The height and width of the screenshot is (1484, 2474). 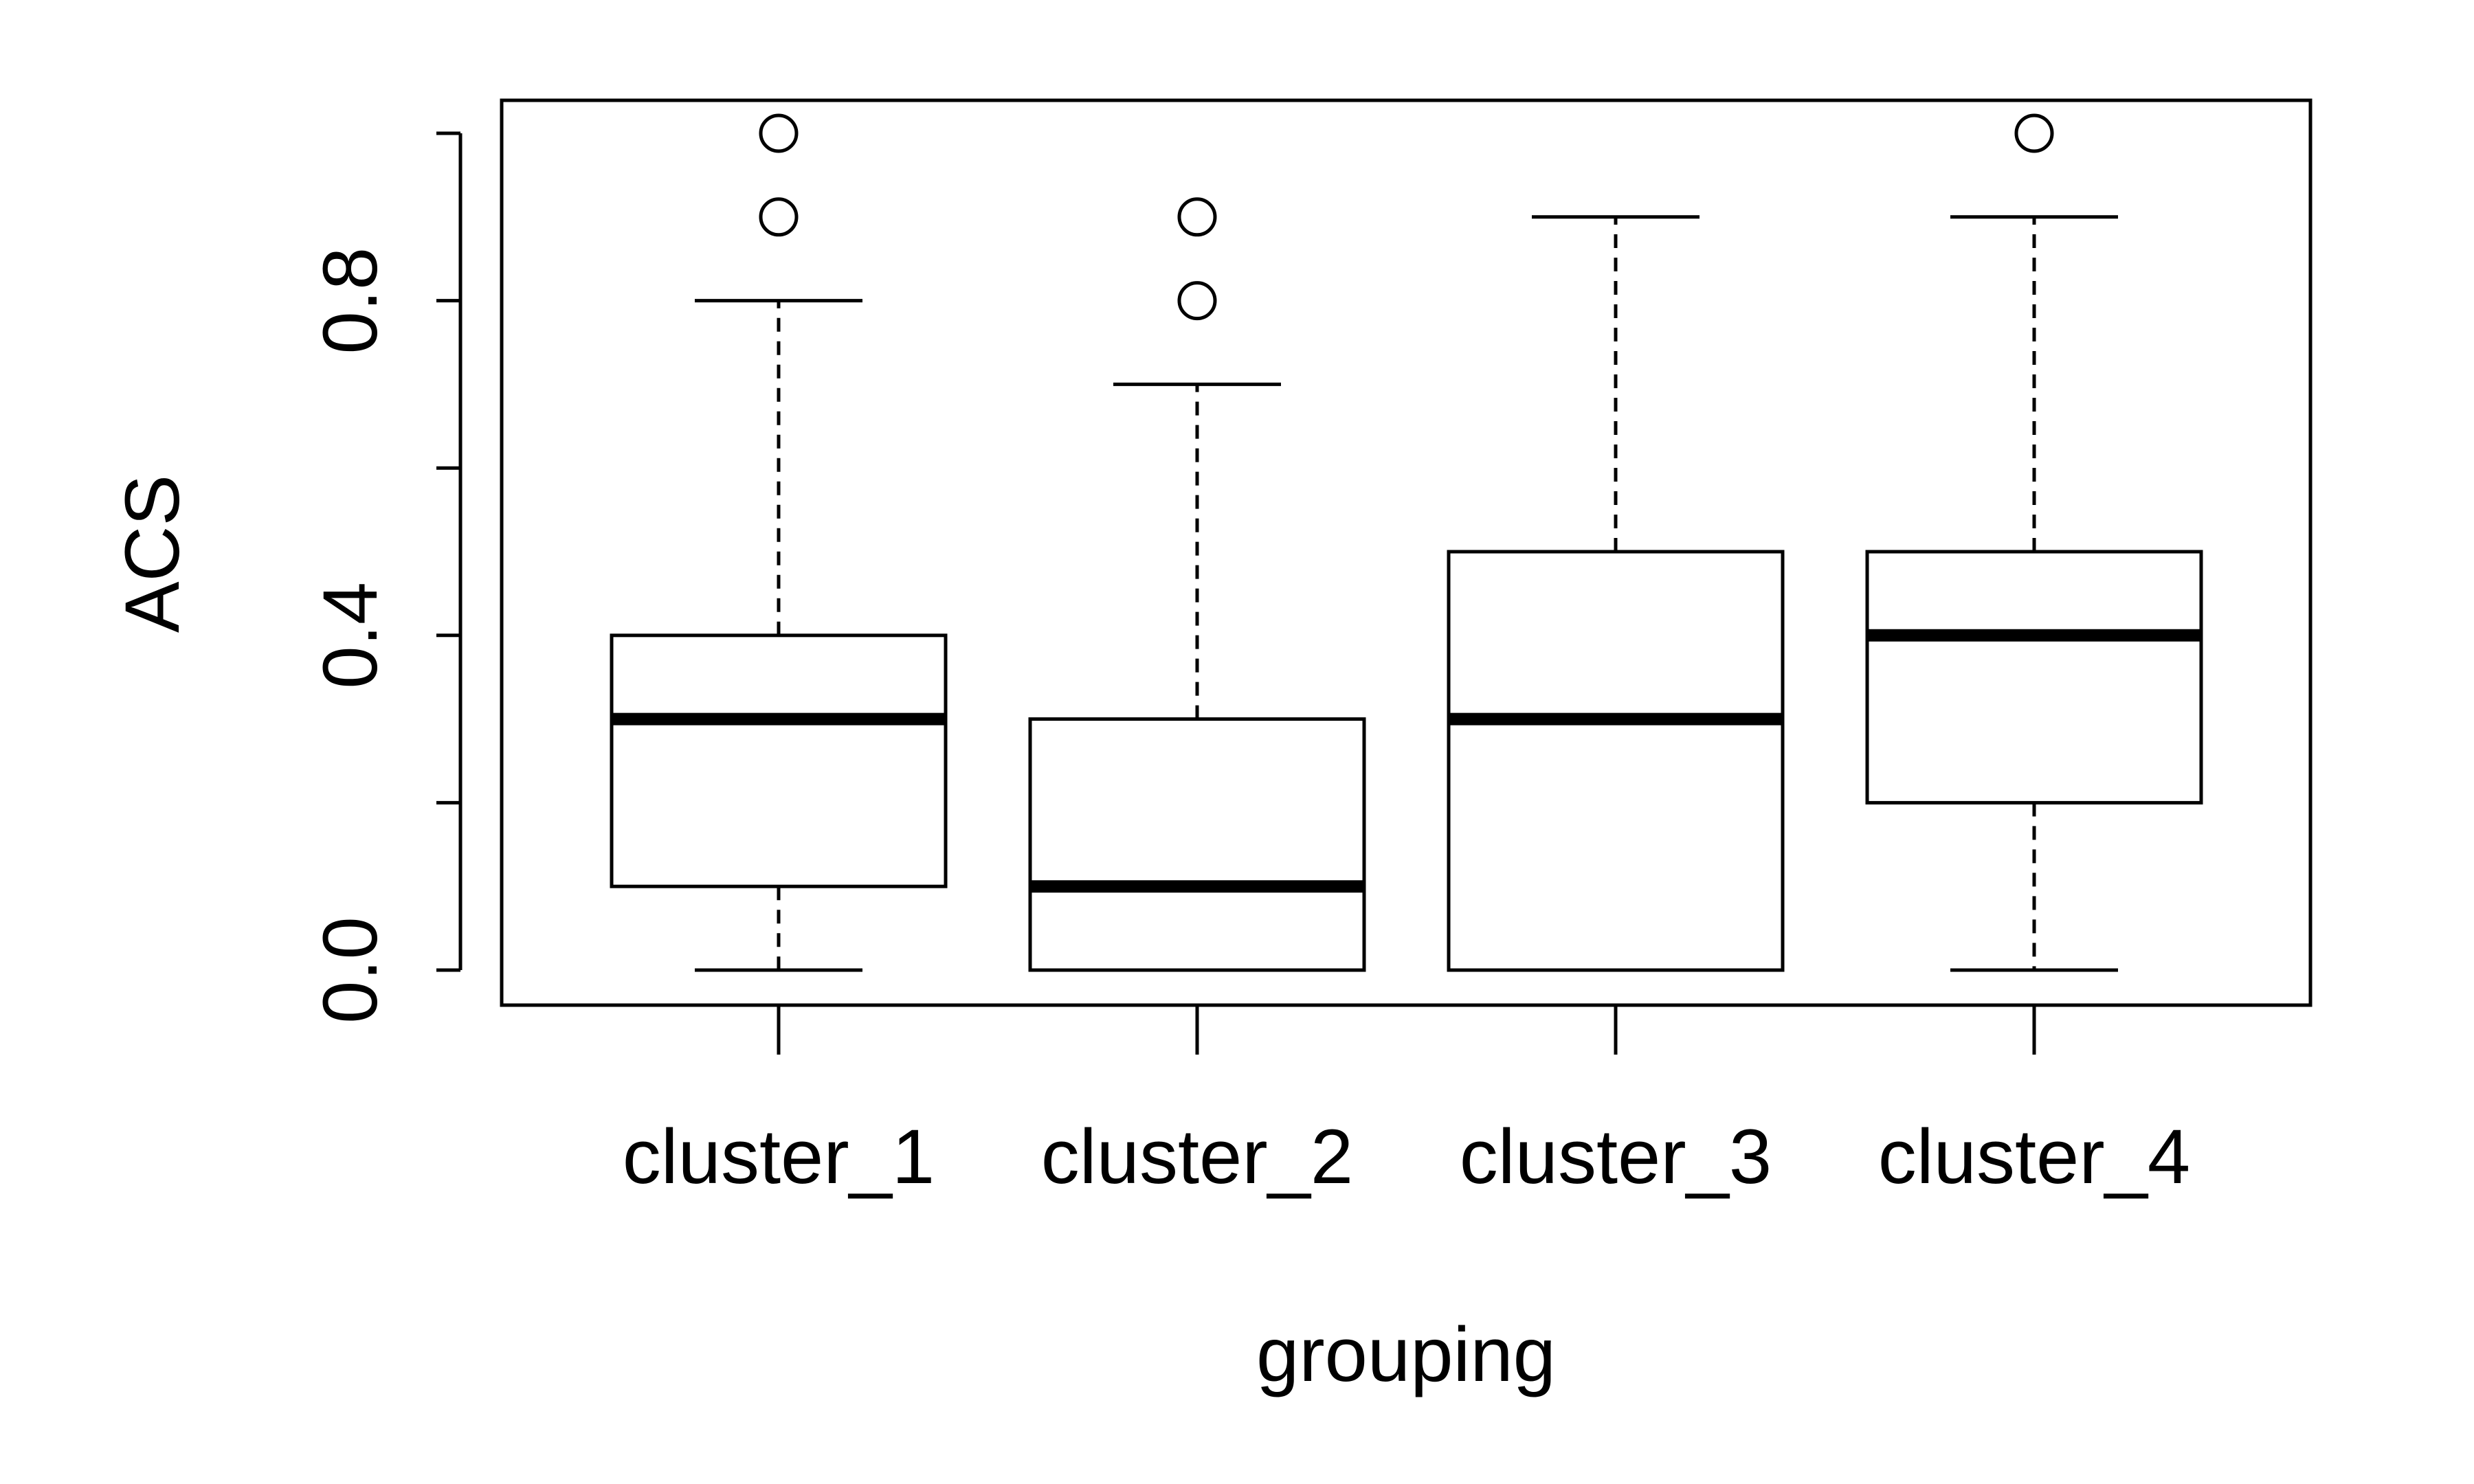 I want to click on y-axis: 0.0 0.4 0.8, so click(x=385, y=577).